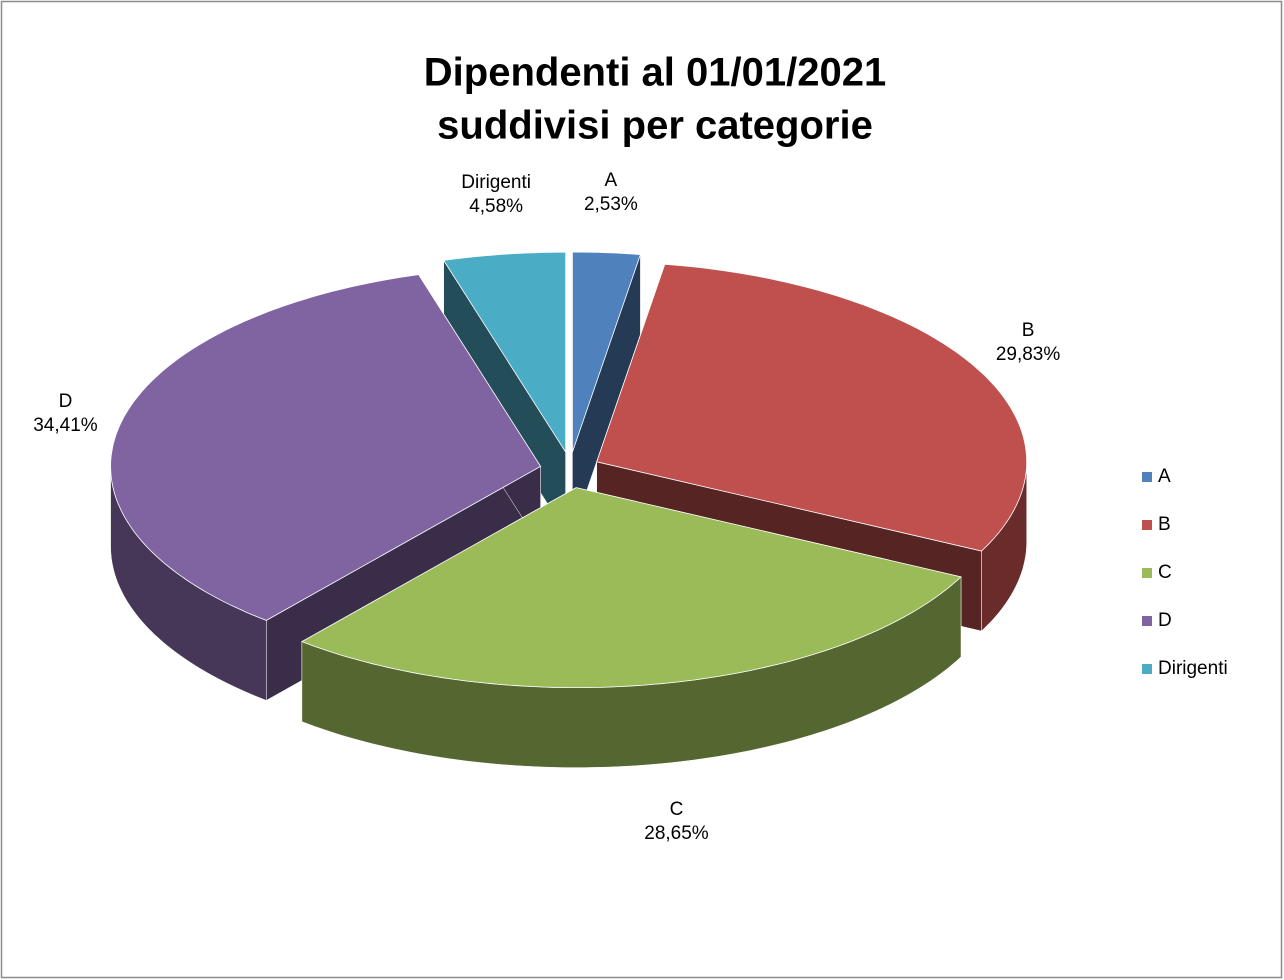 Image resolution: width=1284 pixels, height=980 pixels. I want to click on data-label-name: D, so click(66, 401).